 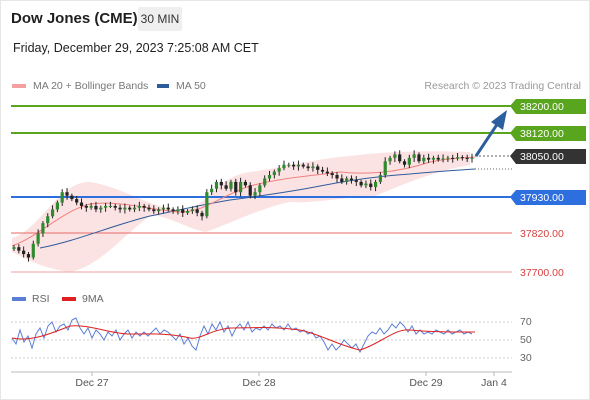 What do you see at coordinates (163, 86) in the screenshot?
I see `ma50-swatch-icon` at bounding box center [163, 86].